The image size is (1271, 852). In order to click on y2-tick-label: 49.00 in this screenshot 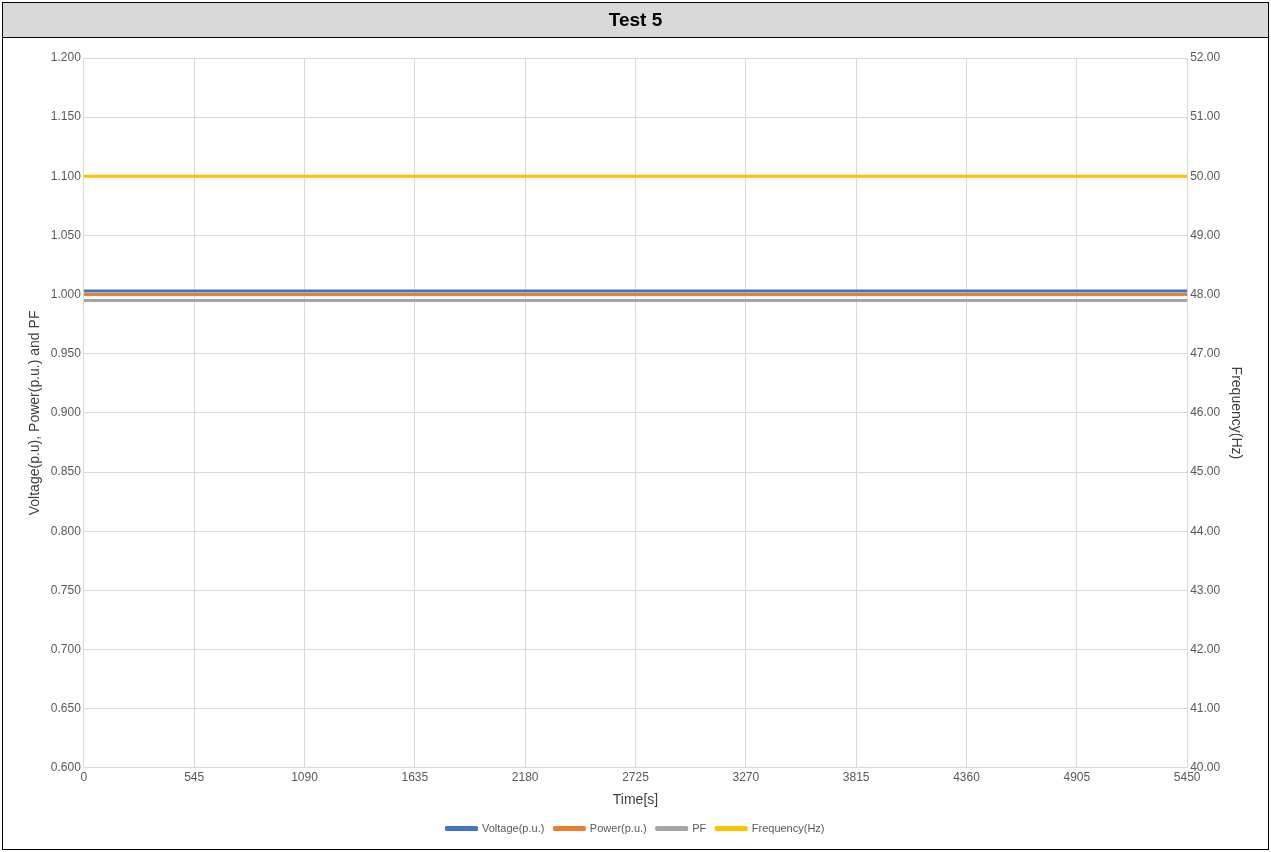, I will do `click(1205, 234)`.